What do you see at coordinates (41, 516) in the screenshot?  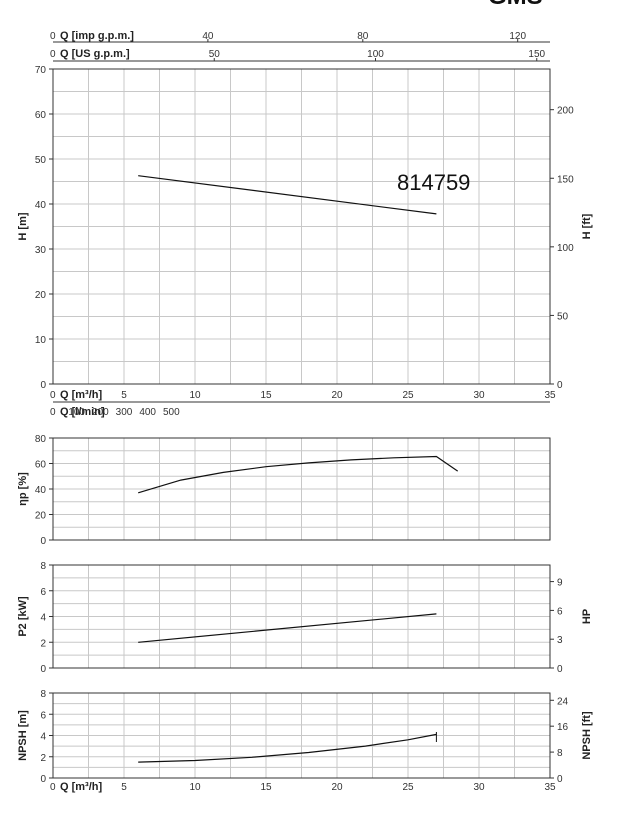 I see `efficiency-ytick-label: 20` at bounding box center [41, 516].